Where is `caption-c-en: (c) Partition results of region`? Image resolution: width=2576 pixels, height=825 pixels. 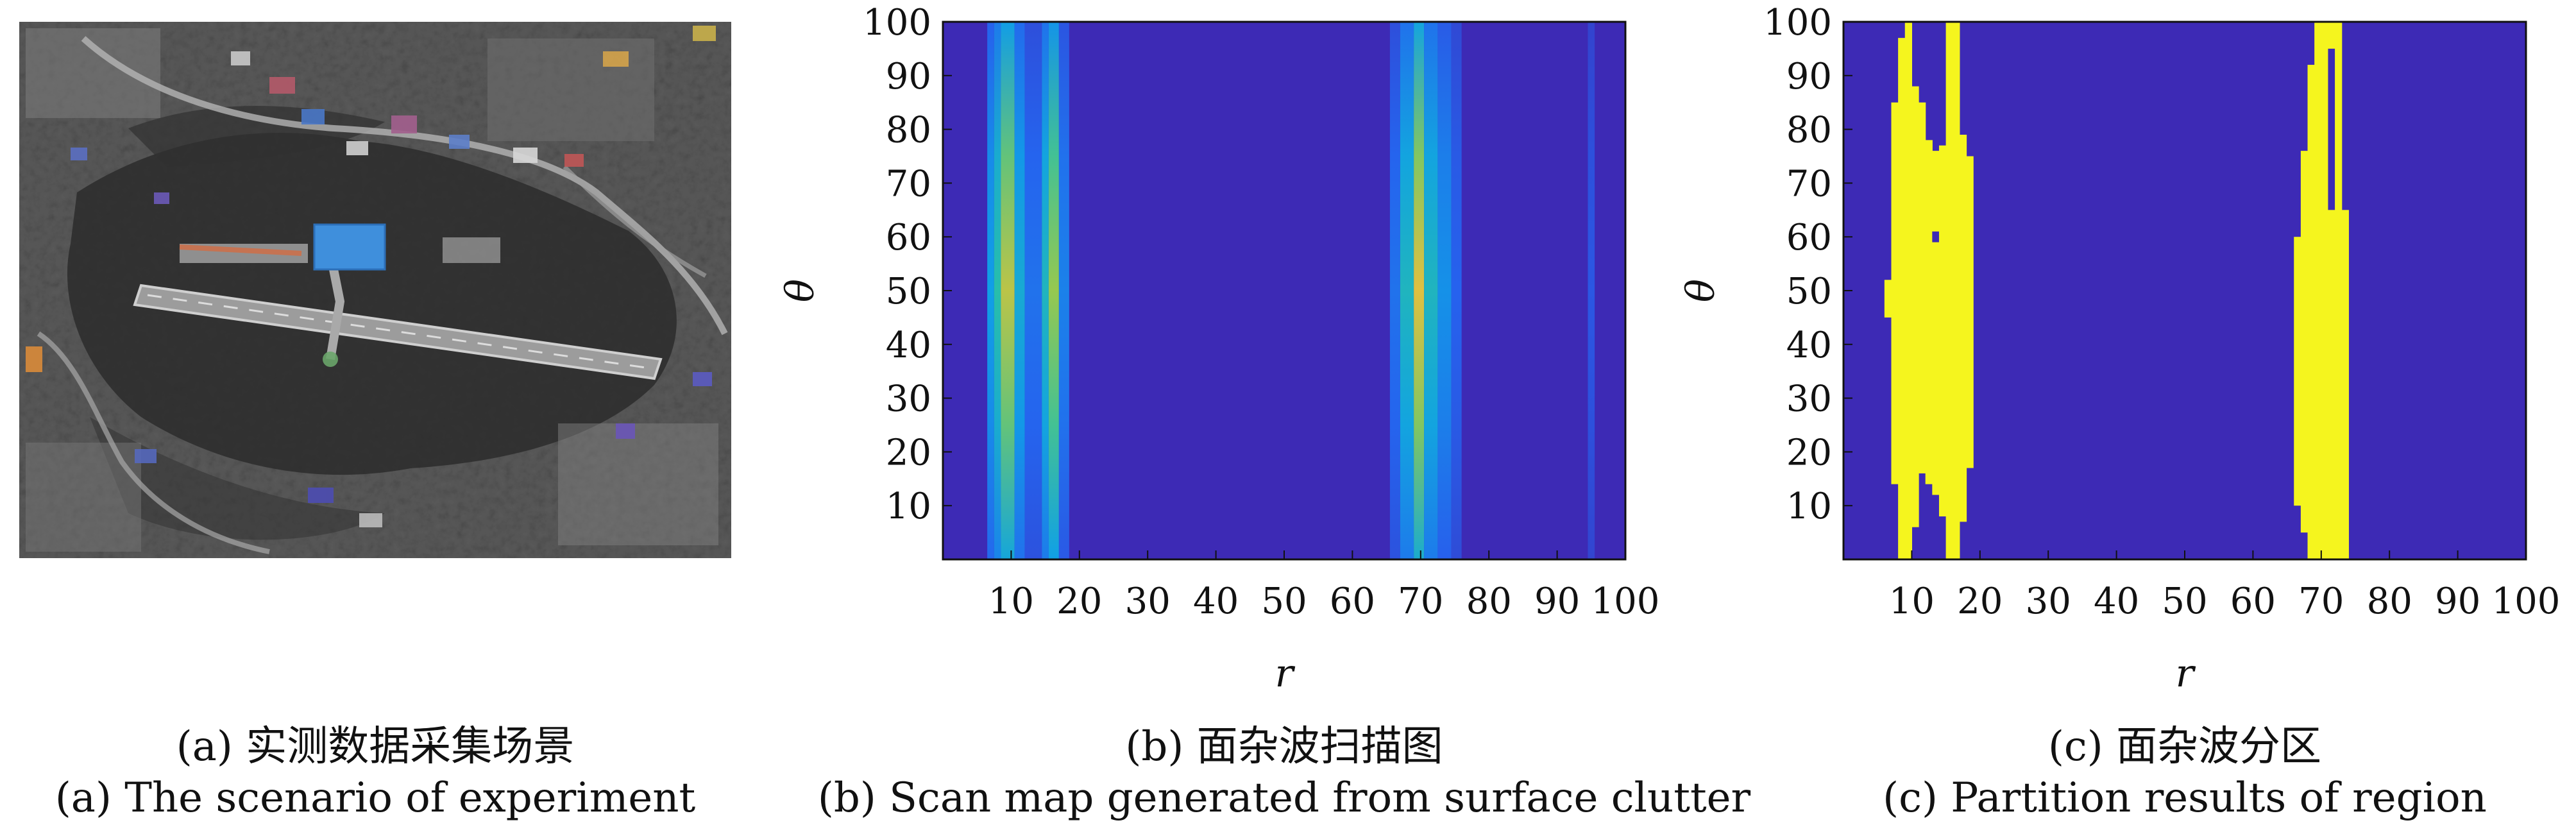 caption-c-en: (c) Partition results of region is located at coordinates (2185, 798).